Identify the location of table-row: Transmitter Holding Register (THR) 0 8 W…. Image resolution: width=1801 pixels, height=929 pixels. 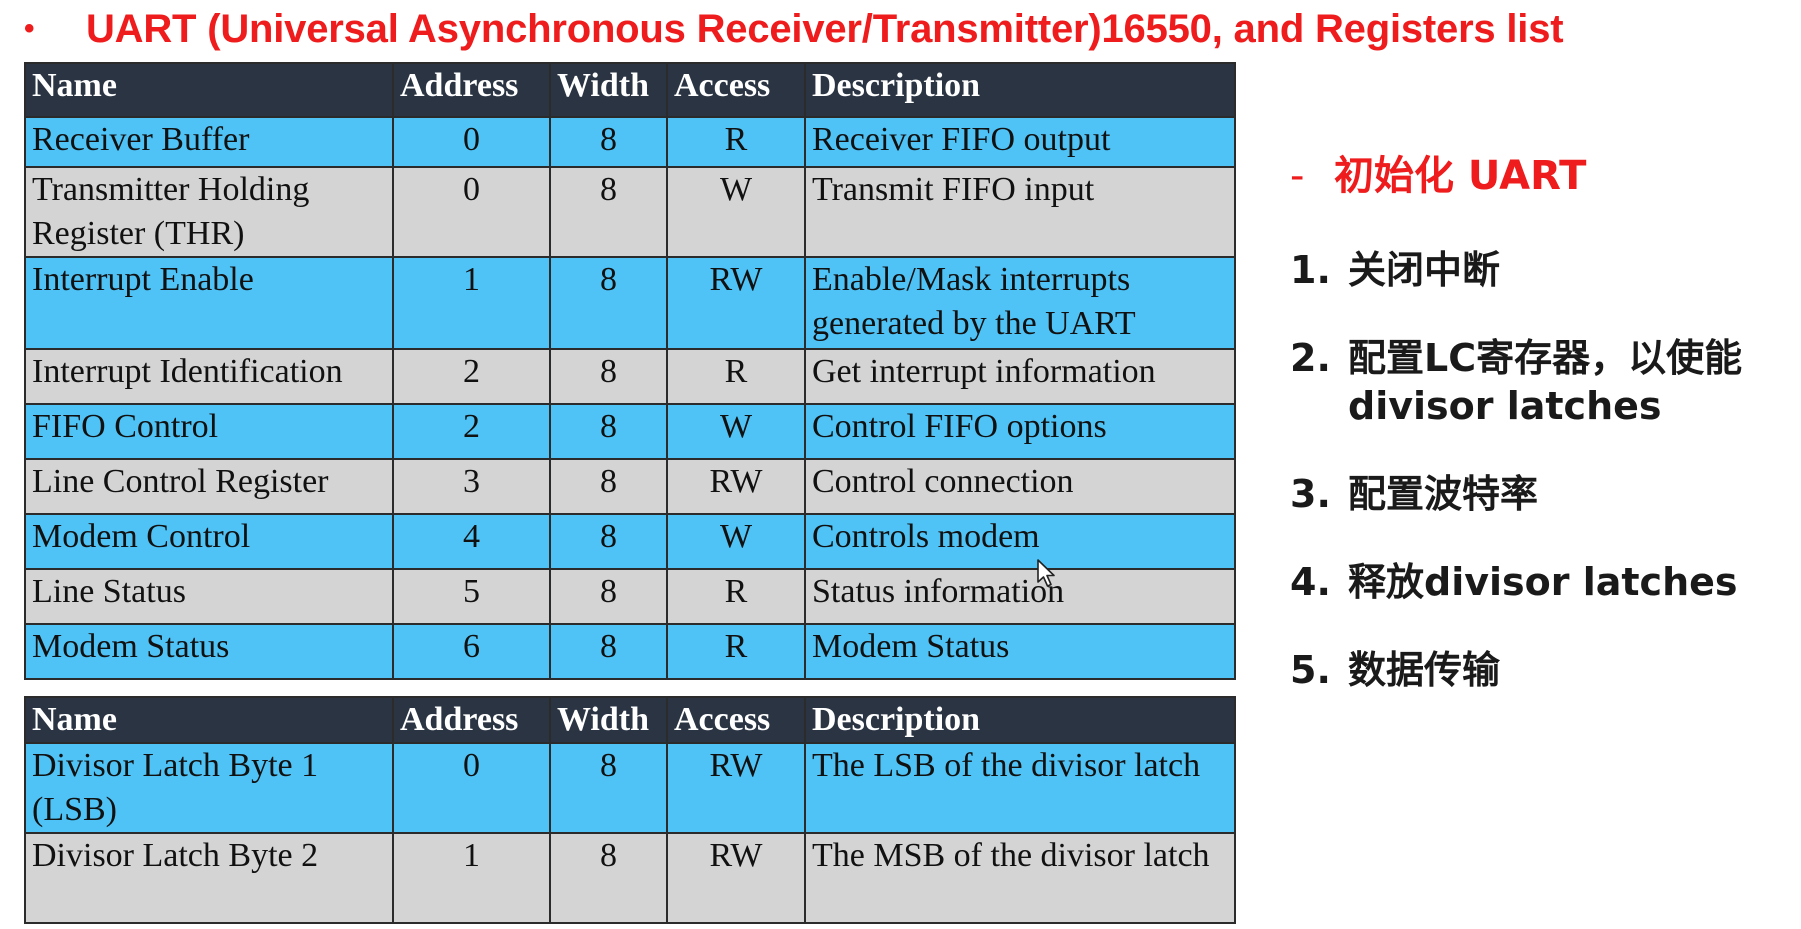
(630, 212).